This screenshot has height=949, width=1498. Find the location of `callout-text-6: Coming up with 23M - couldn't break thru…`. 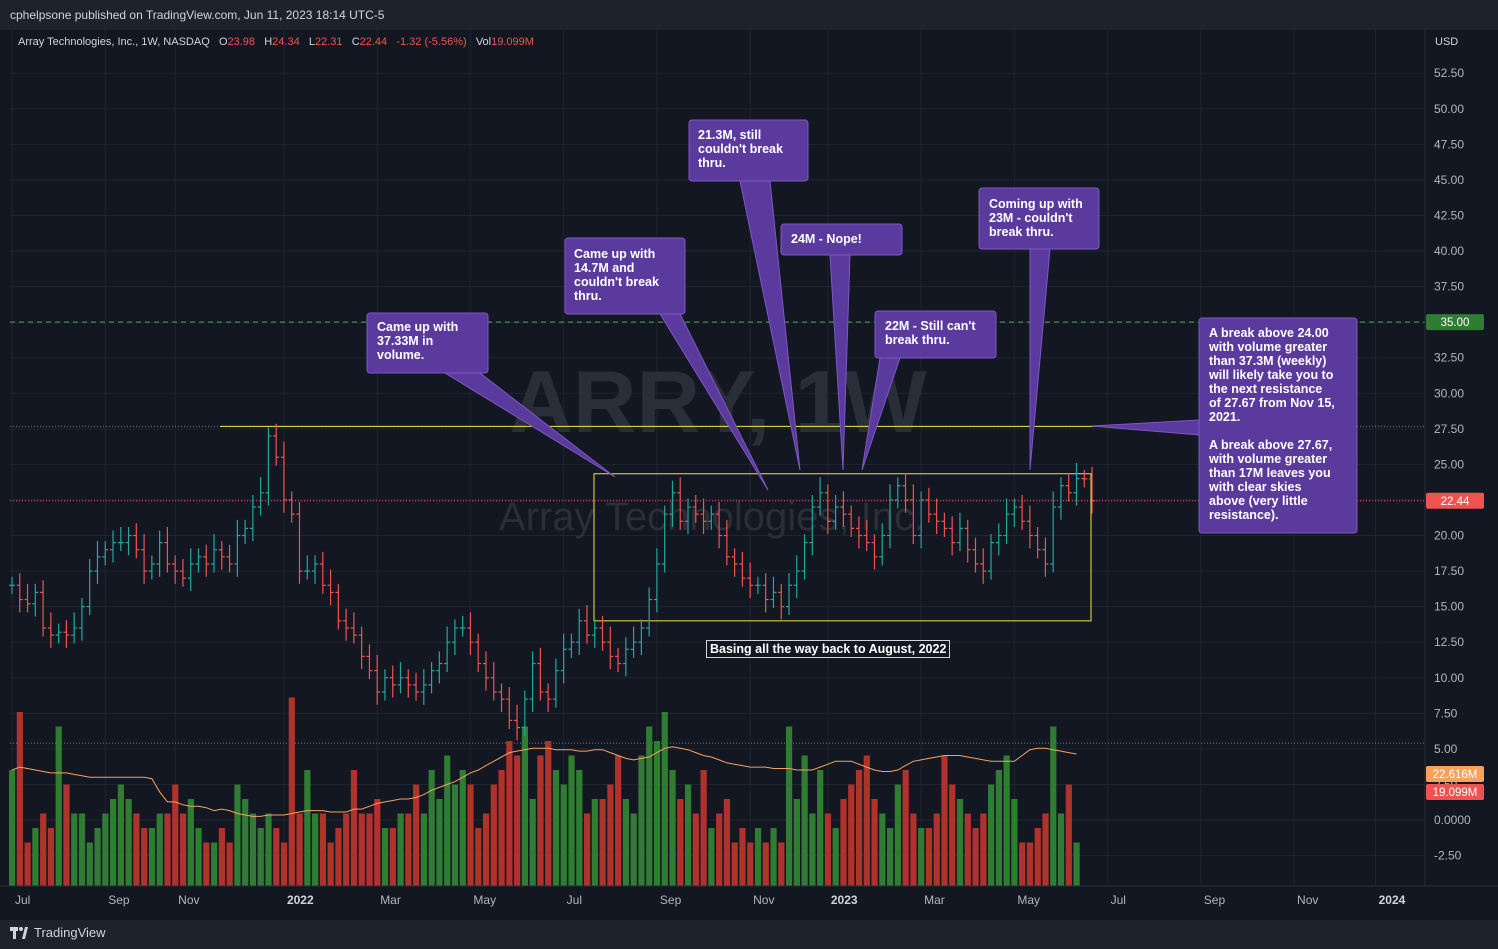

callout-text-6: Coming up with 23M - couldn't break thru… is located at coordinates (1036, 218).